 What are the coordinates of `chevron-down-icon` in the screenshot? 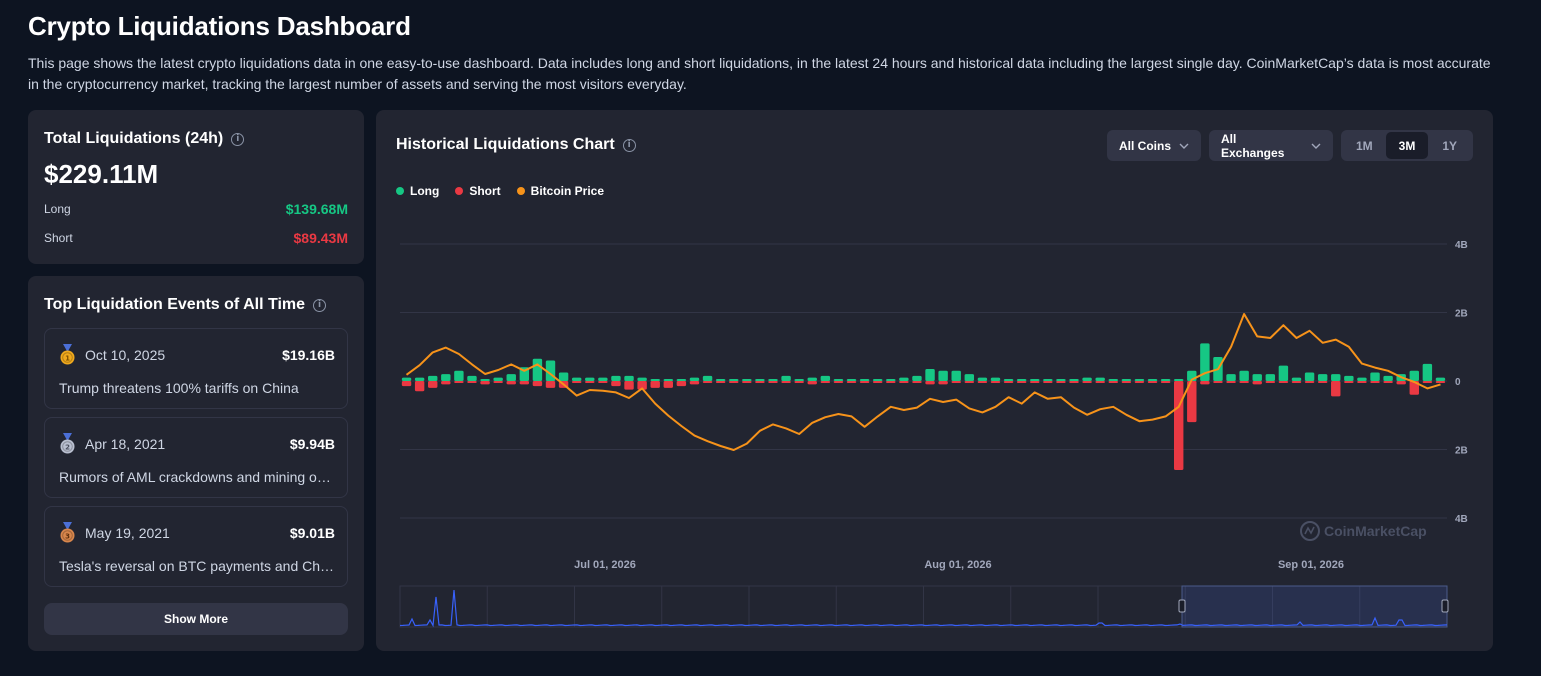 It's located at (1184, 146).